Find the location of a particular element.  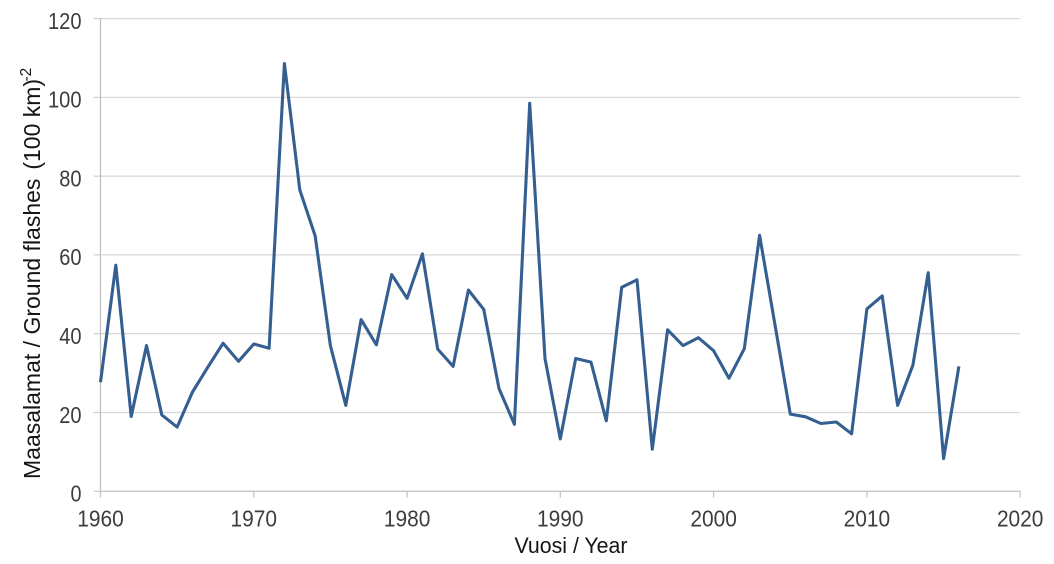

svg-text: 2020 is located at coordinates (1020, 519).